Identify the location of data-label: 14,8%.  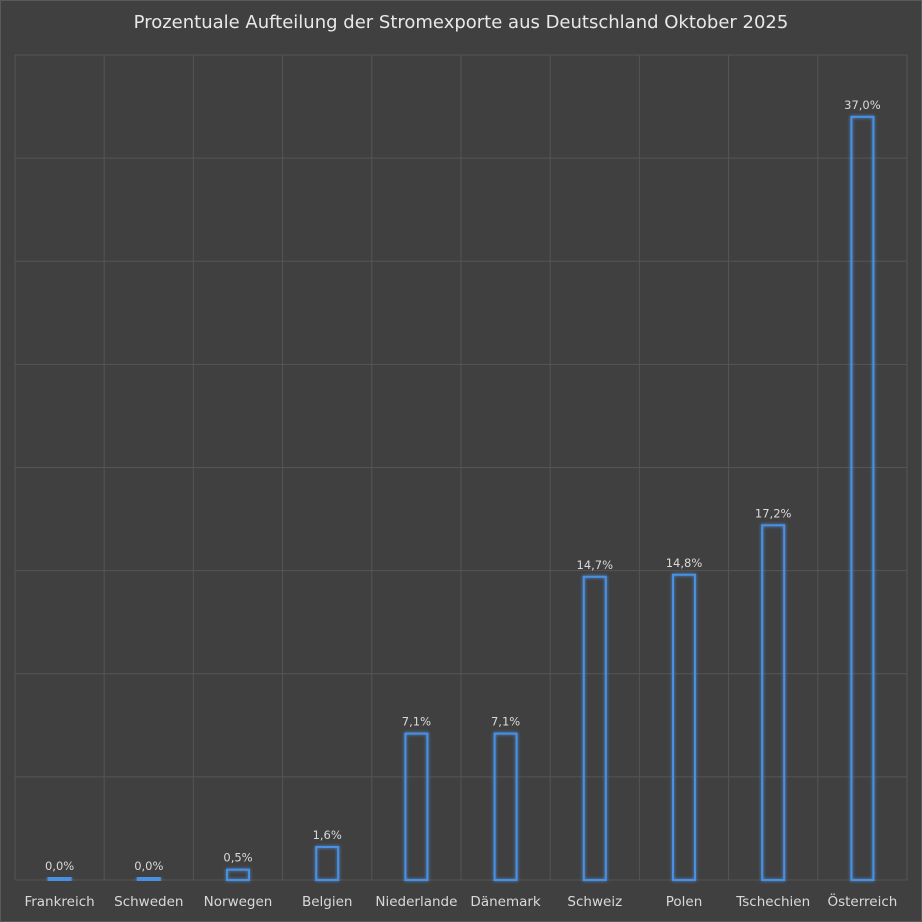
(684, 563).